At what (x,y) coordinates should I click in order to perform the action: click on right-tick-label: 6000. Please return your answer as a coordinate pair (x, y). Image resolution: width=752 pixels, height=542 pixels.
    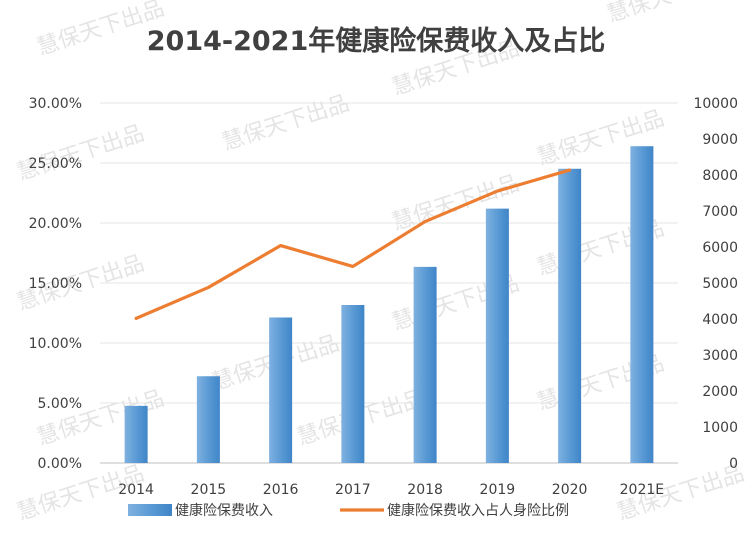
    Looking at the image, I should click on (720, 248).